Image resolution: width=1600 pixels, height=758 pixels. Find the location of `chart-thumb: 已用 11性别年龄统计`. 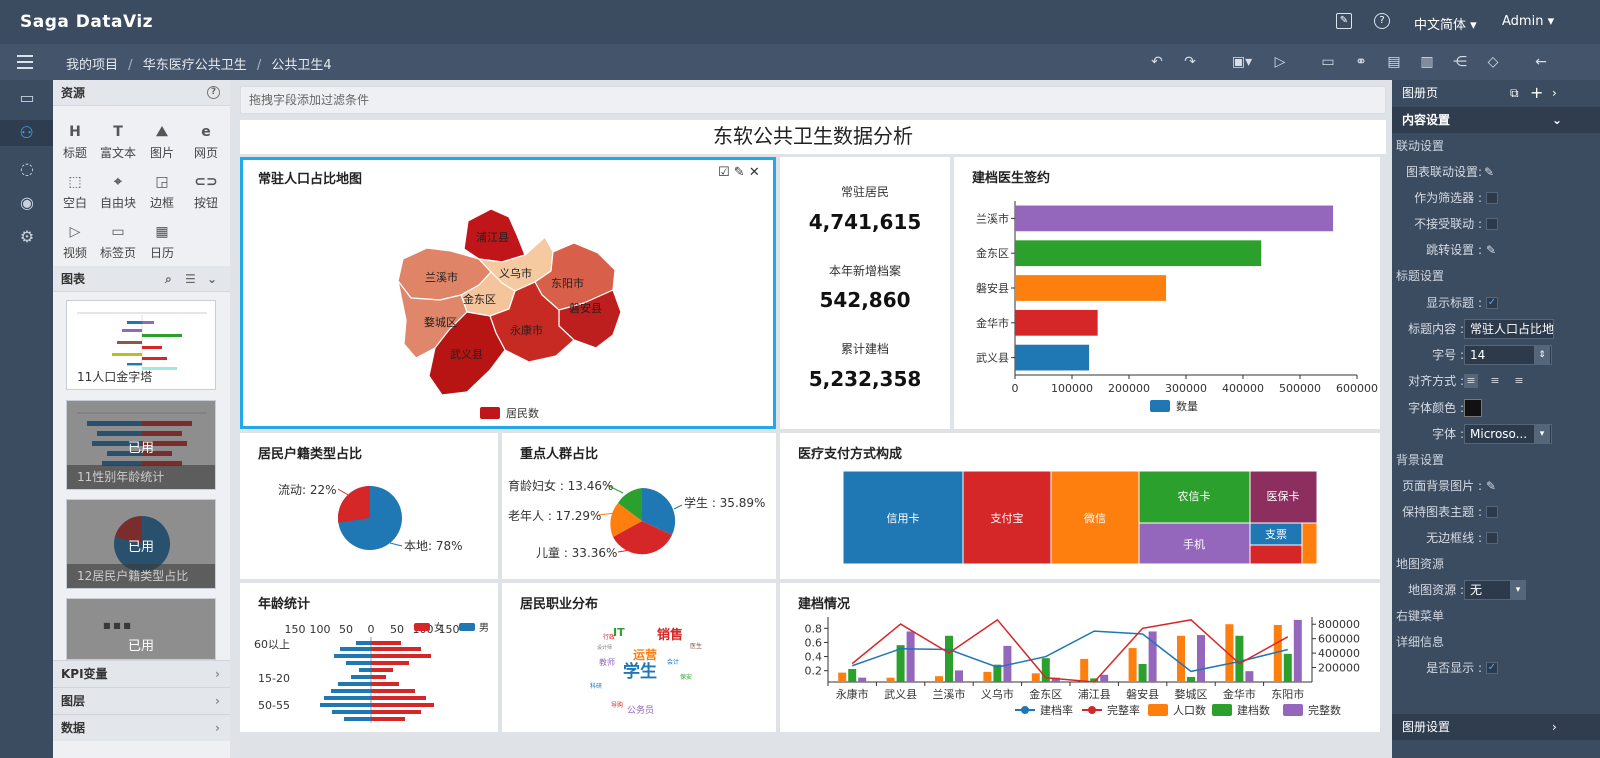

chart-thumb: 已用 11性别年龄统计 is located at coordinates (141, 445).